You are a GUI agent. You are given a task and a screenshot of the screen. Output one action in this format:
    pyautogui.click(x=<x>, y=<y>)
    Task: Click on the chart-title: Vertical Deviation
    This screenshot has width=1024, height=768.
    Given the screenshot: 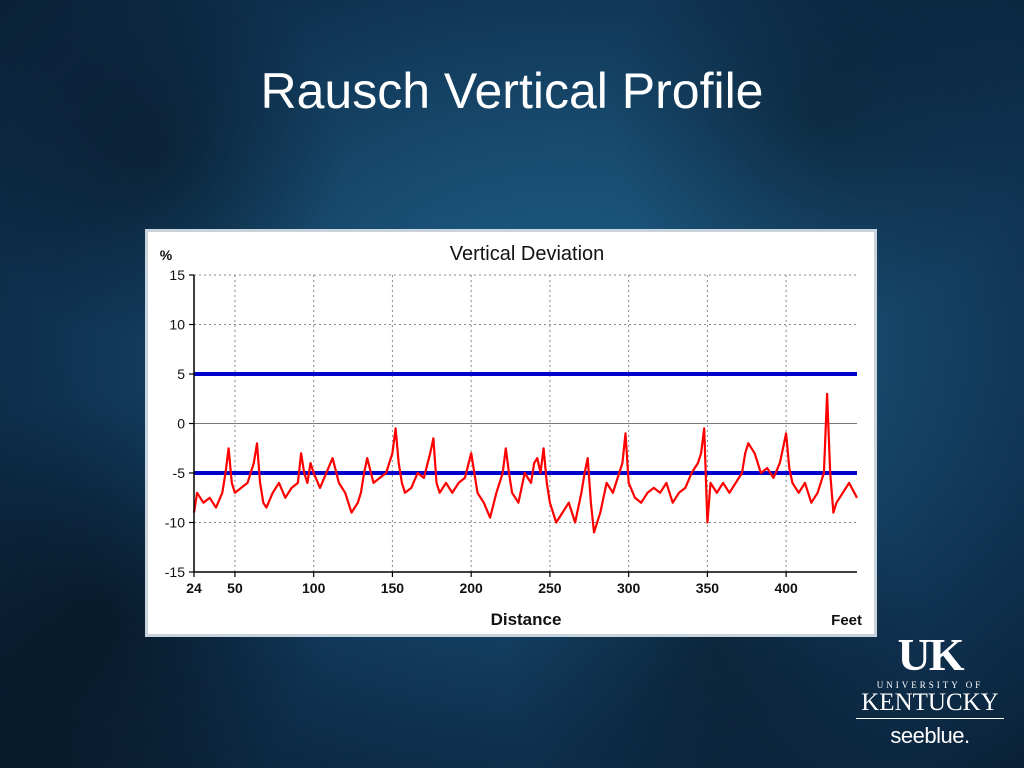 What is the action you would take?
    pyautogui.click(x=527, y=254)
    